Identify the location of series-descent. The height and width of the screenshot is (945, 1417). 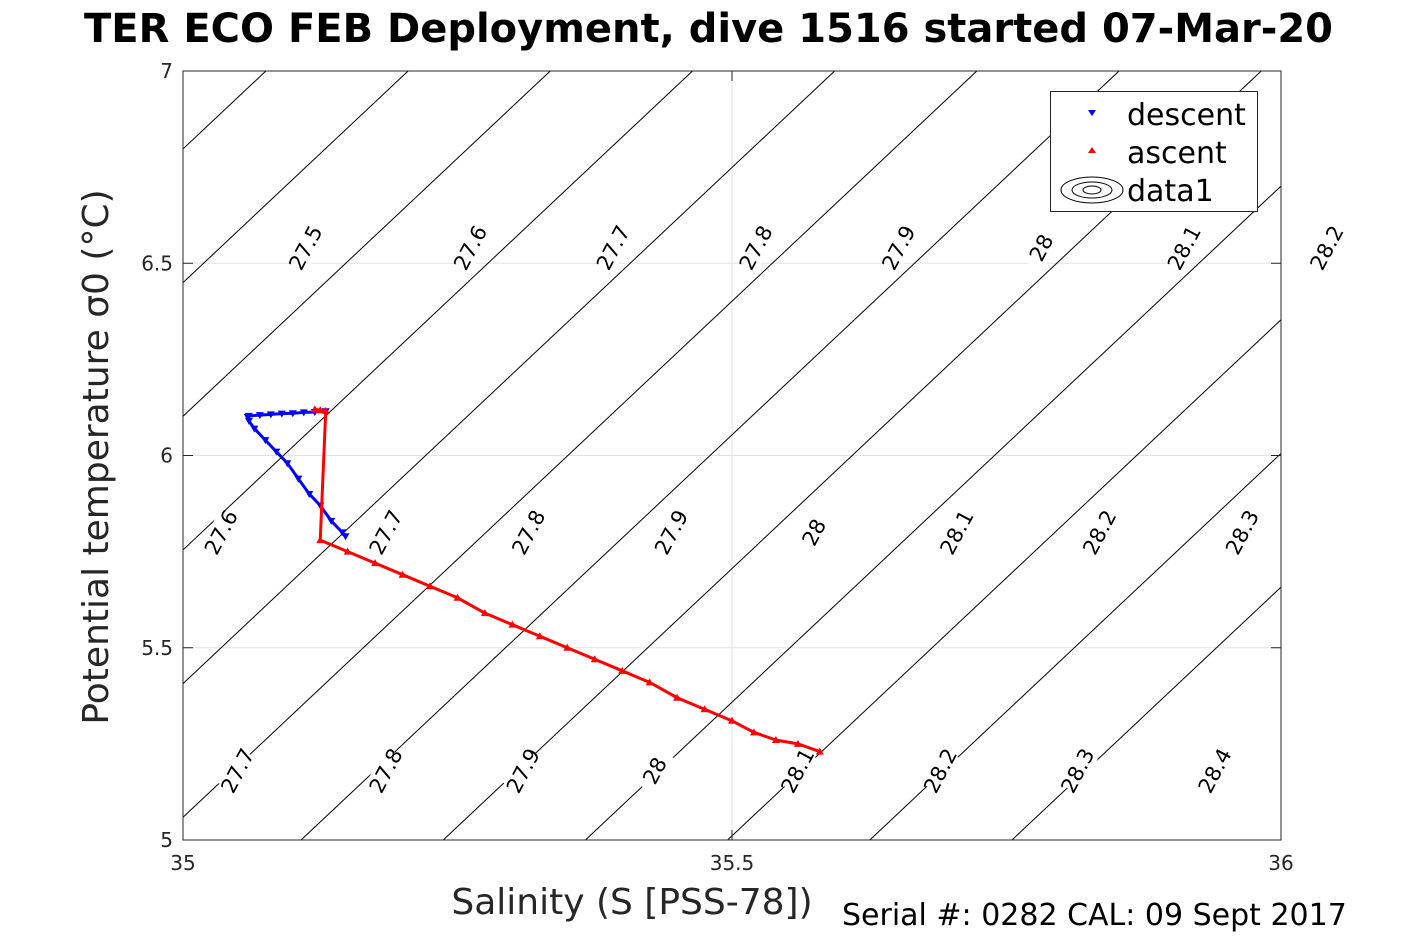
(296, 474).